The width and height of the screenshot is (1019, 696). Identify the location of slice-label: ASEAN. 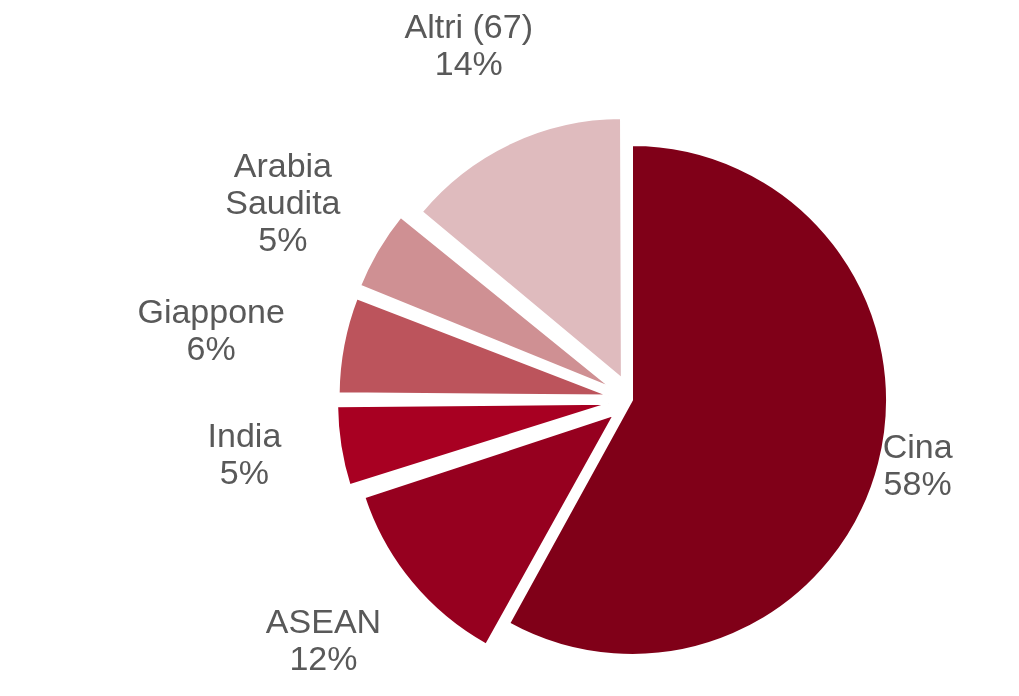
(323, 620).